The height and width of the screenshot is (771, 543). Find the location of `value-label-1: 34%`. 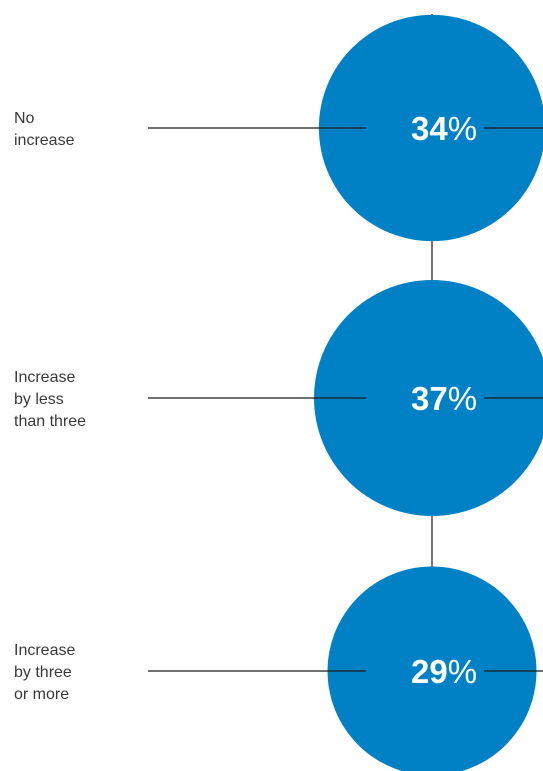

value-label-1: 34% is located at coordinates (444, 128).